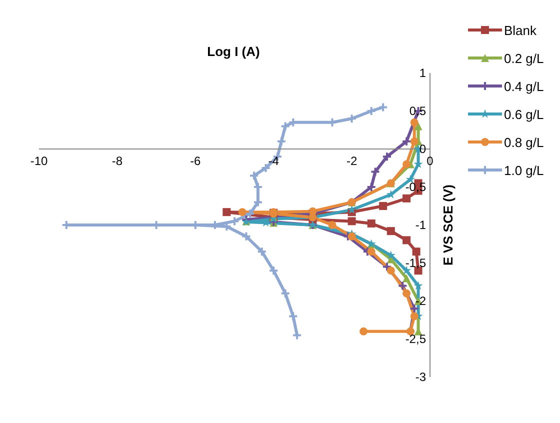 Image resolution: width=560 pixels, height=423 pixels. I want to click on legend-label: 0.4 g/L, so click(524, 86).